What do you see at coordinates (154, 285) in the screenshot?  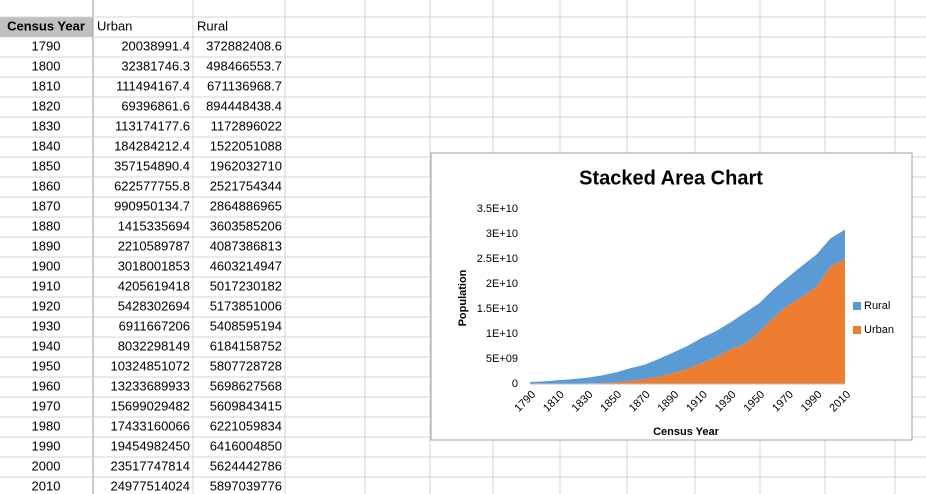 I see `cell: 4205619418` at bounding box center [154, 285].